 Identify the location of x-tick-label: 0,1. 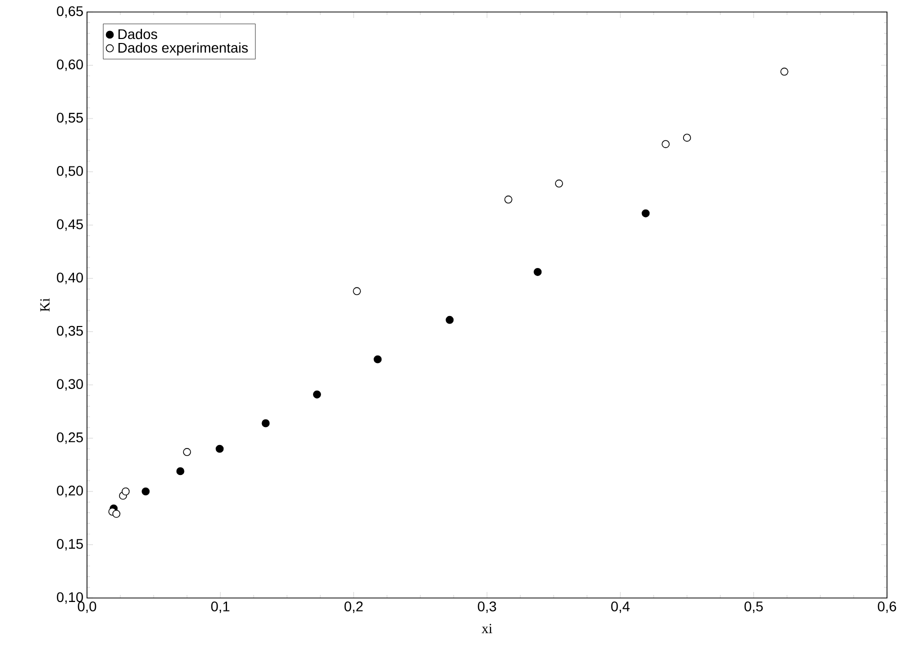
(220, 607).